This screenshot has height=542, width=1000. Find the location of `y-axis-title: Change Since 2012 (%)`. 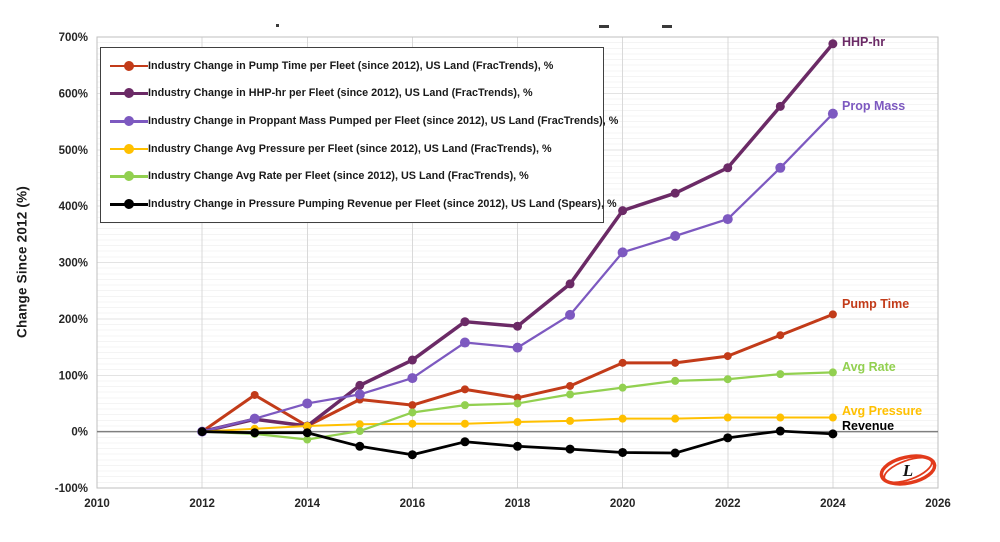

y-axis-title: Change Since 2012 (%) is located at coordinates (22, 262).